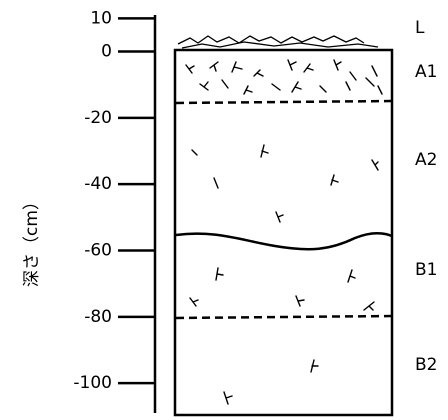 The width and height of the screenshot is (448, 420). I want to click on horizon-label: B2, so click(426, 365).